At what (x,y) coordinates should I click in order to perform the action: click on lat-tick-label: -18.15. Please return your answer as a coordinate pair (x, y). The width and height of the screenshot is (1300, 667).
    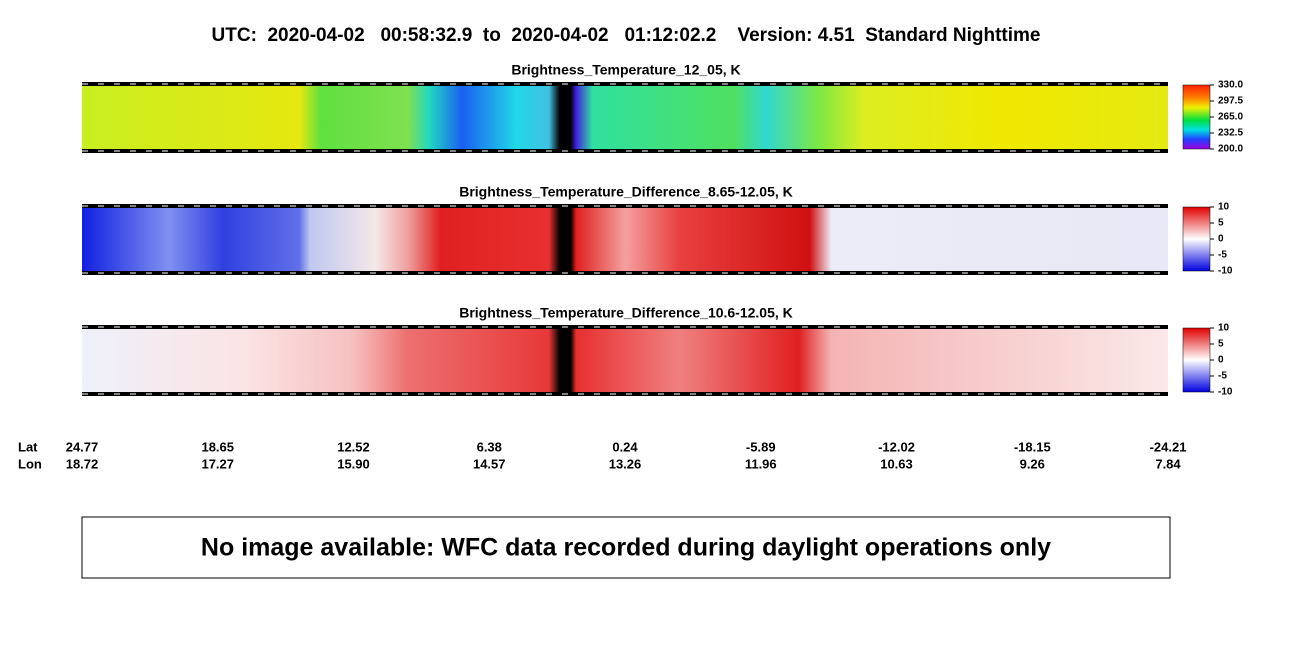
    Looking at the image, I should click on (1032, 446).